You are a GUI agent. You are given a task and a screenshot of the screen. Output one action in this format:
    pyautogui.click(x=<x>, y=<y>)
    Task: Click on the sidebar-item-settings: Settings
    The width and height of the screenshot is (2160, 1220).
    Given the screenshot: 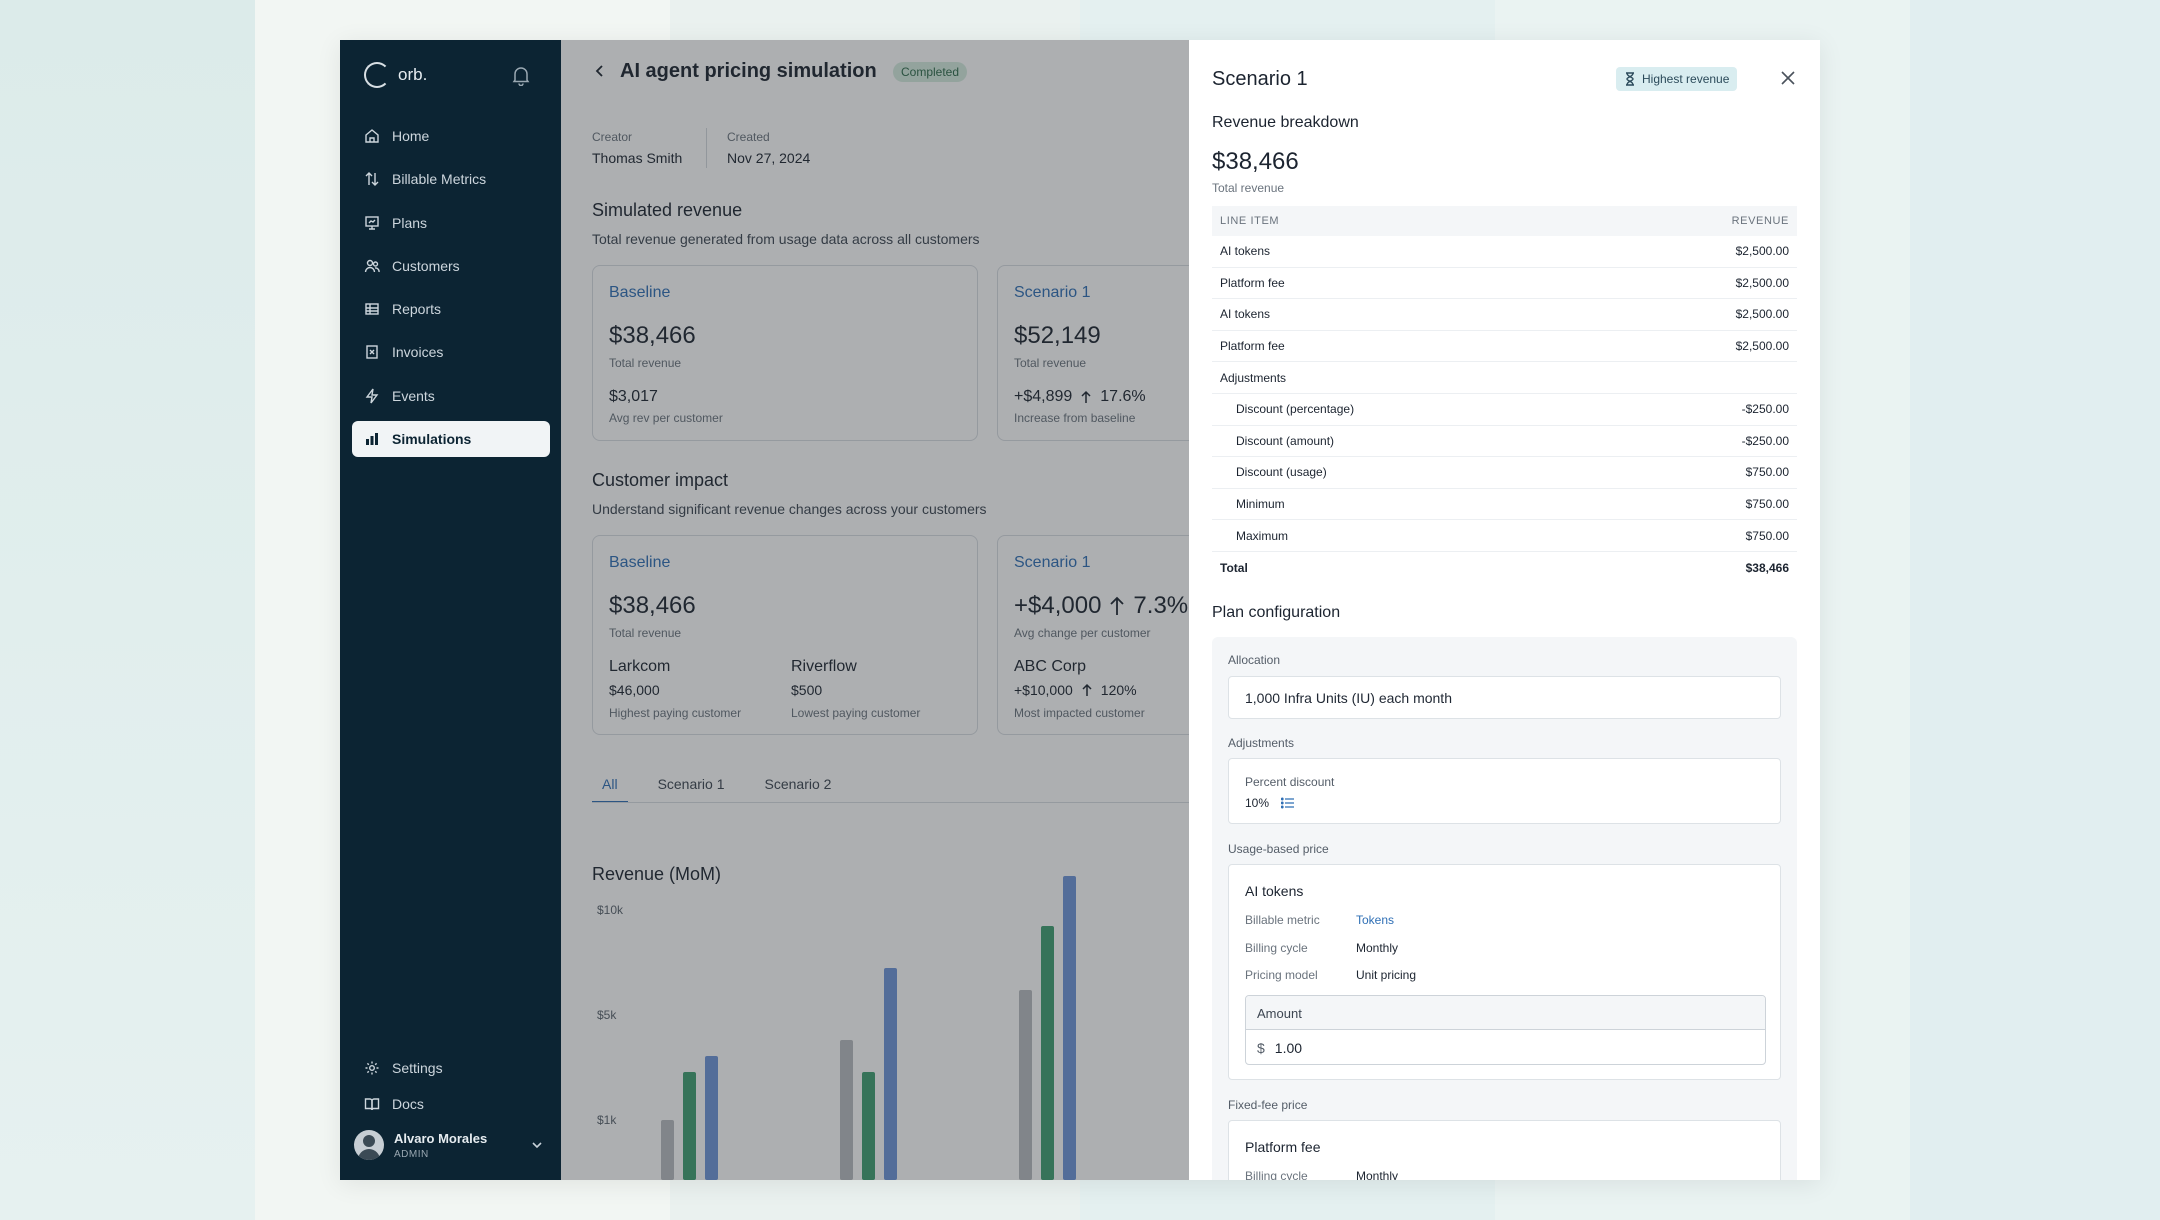 What is the action you would take?
    pyautogui.click(x=451, y=1068)
    